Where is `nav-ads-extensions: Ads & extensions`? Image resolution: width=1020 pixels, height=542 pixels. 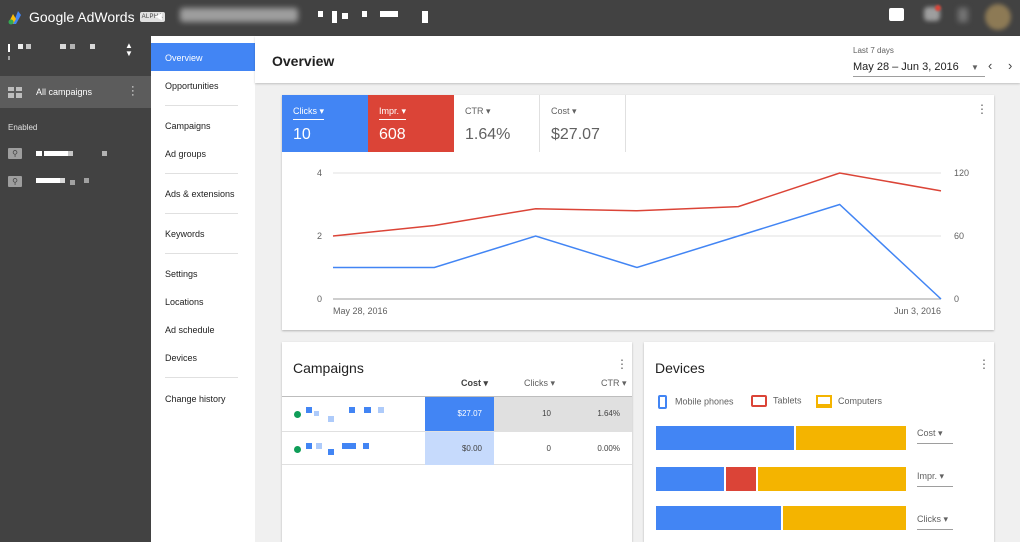 nav-ads-extensions: Ads & extensions is located at coordinates (203, 193).